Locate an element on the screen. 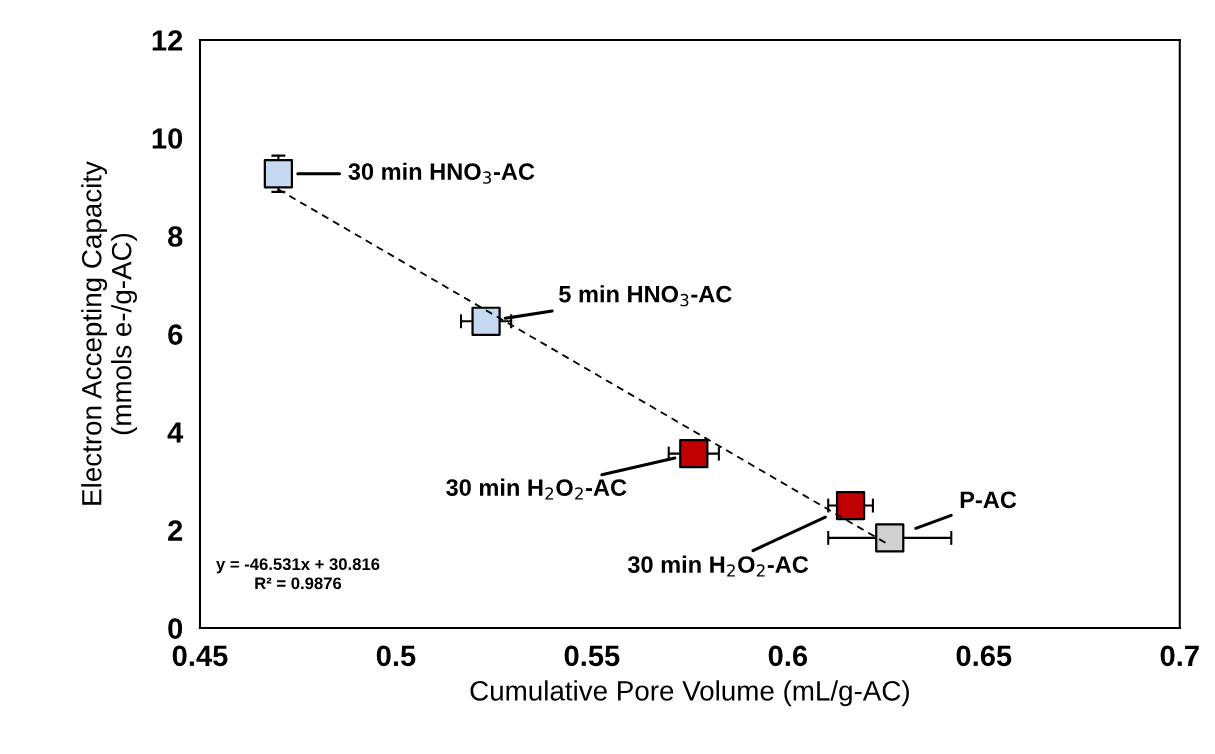  x-tick-label: 0.5 is located at coordinates (396, 656).